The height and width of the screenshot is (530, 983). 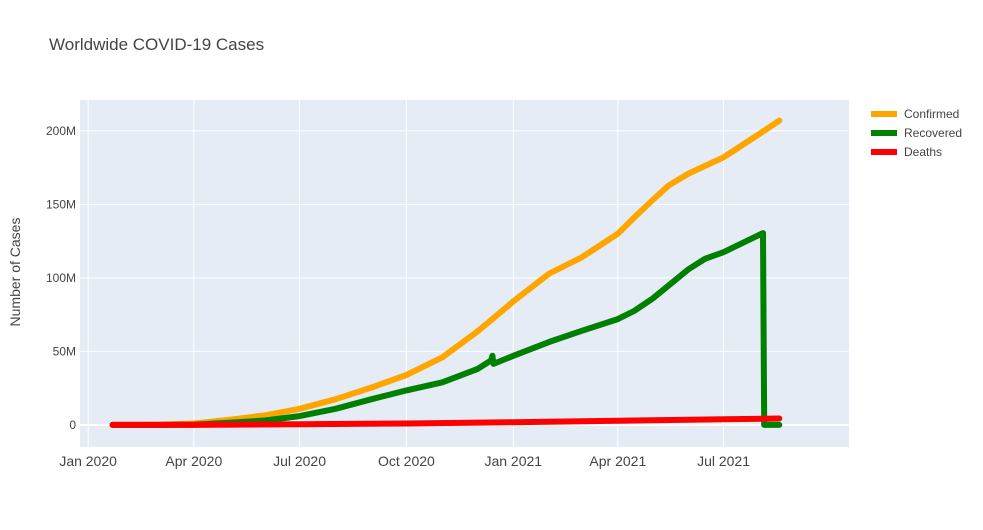 What do you see at coordinates (88, 461) in the screenshot?
I see `x-tick-label: Jan 2020` at bounding box center [88, 461].